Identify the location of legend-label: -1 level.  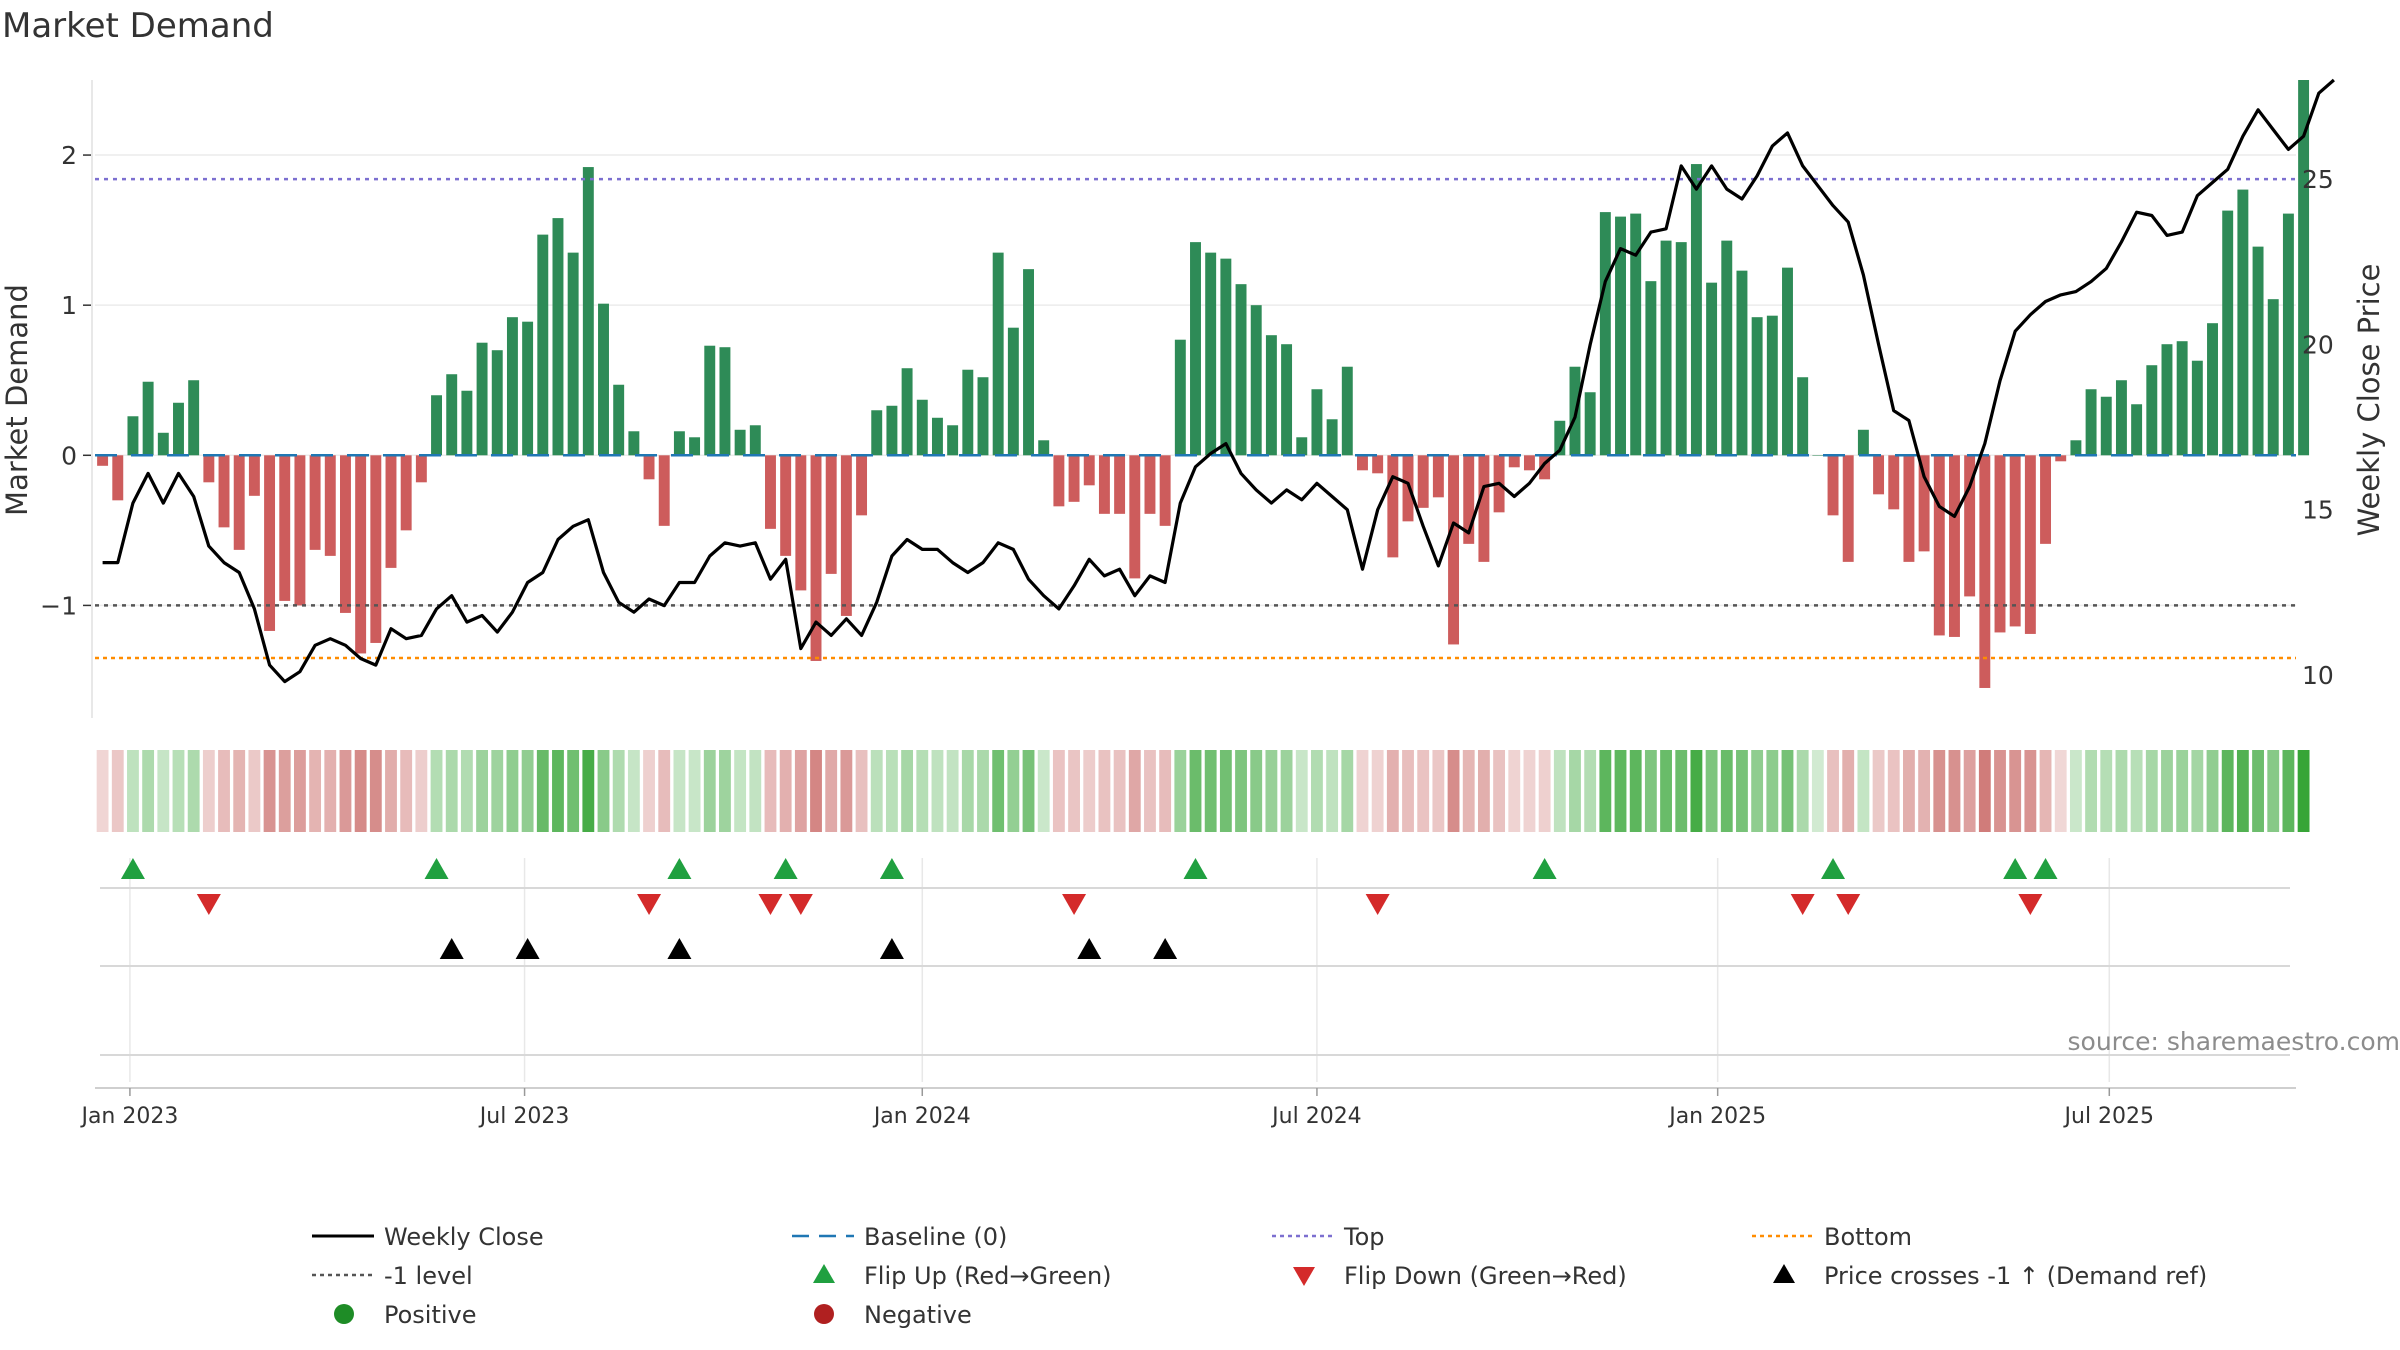
(428, 1276).